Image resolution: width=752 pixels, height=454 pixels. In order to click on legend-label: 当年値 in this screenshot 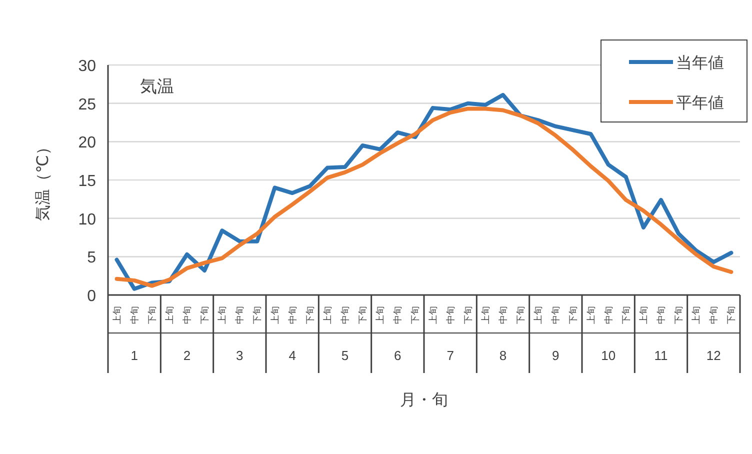, I will do `click(700, 63)`.